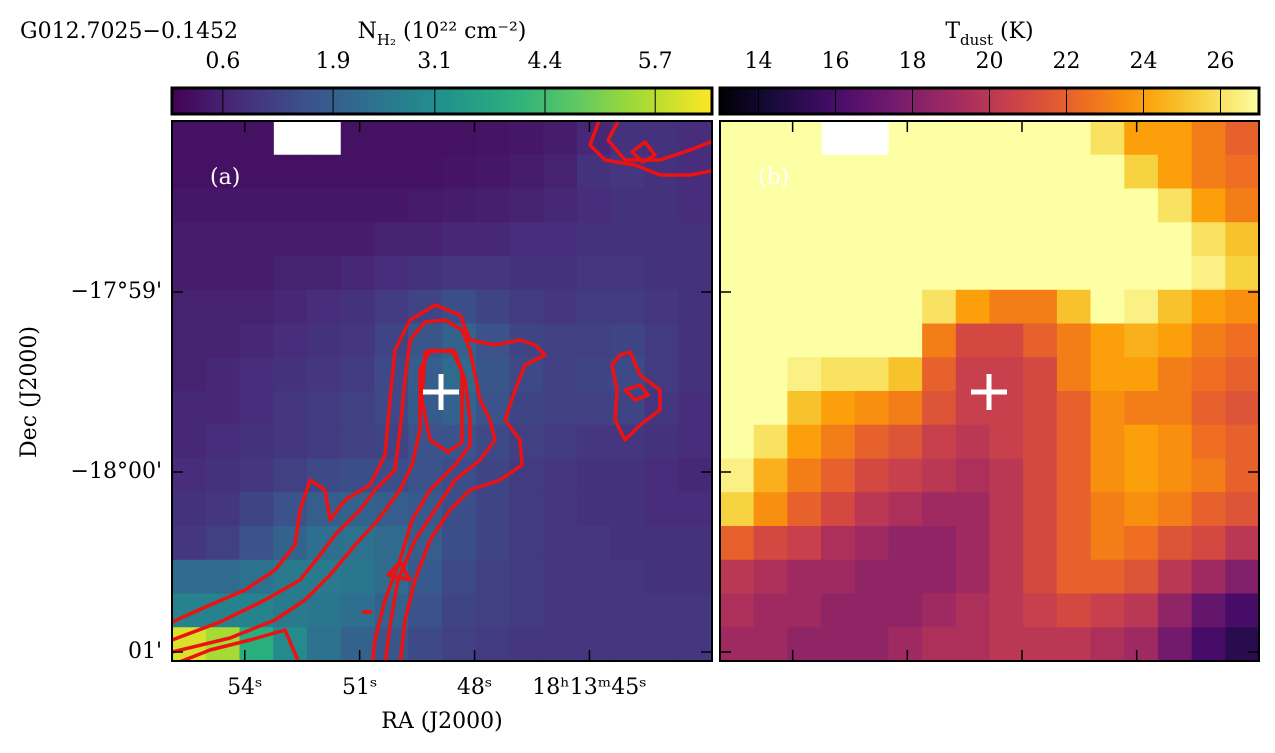  Describe the element at coordinates (989, 34) in the screenshot. I see `colorbar-label: Tdust (K)` at that location.